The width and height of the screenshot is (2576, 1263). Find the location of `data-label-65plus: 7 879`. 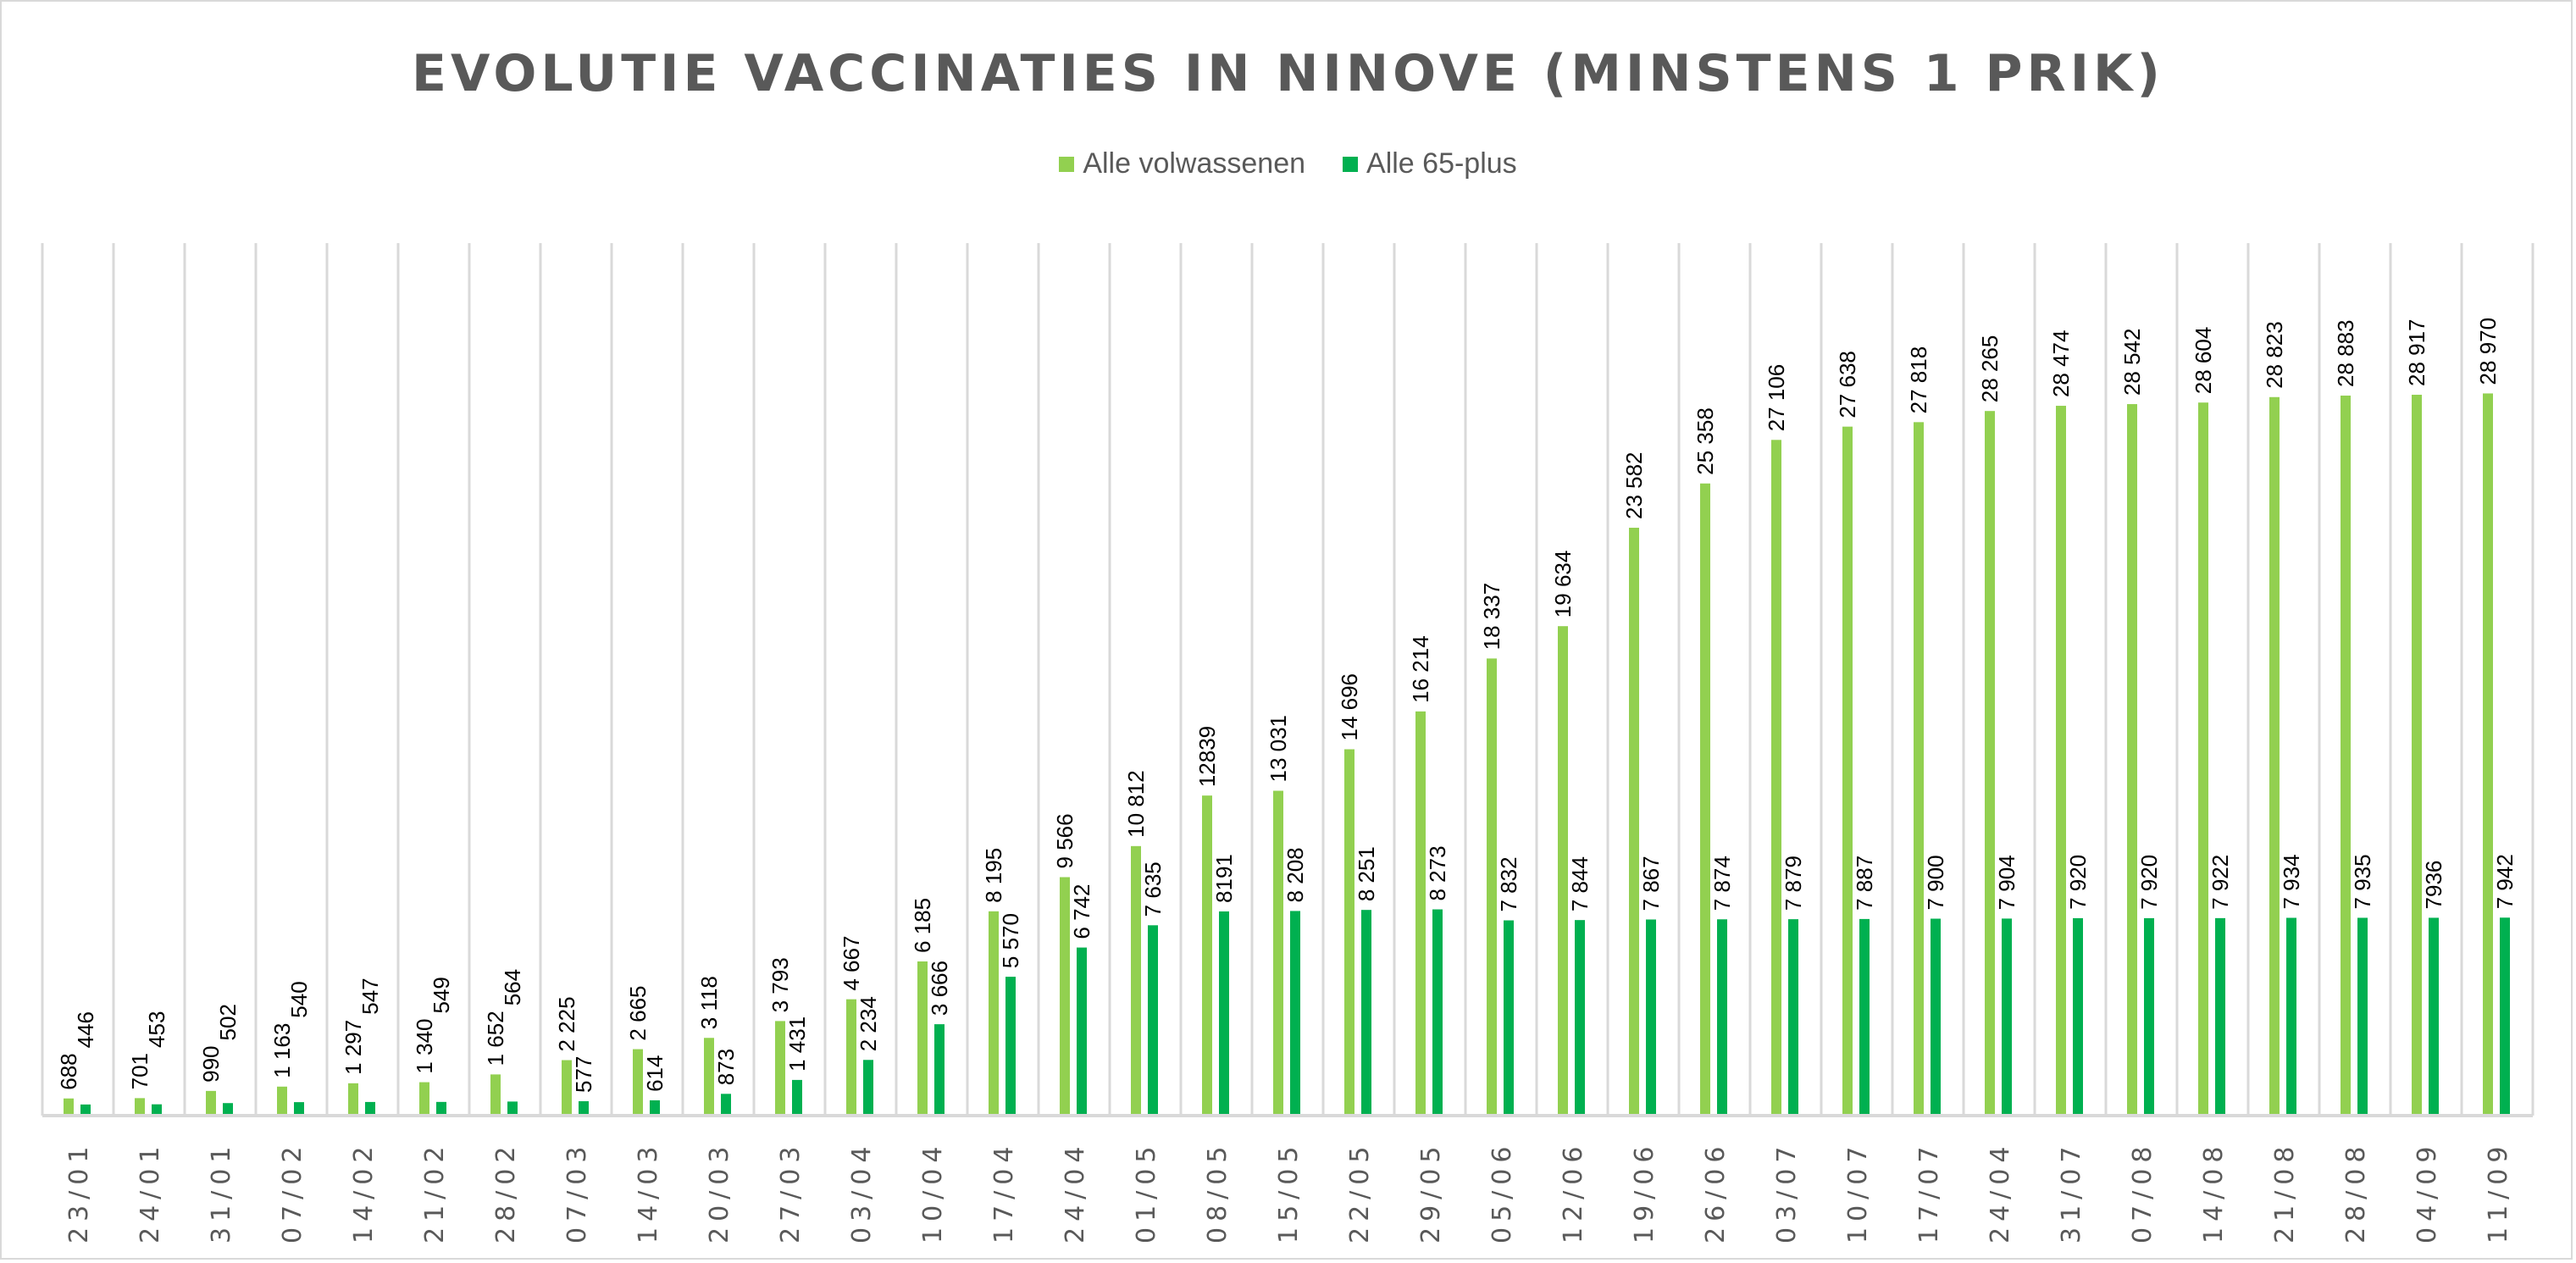

data-label-65plus: 7 879 is located at coordinates (1793, 883).